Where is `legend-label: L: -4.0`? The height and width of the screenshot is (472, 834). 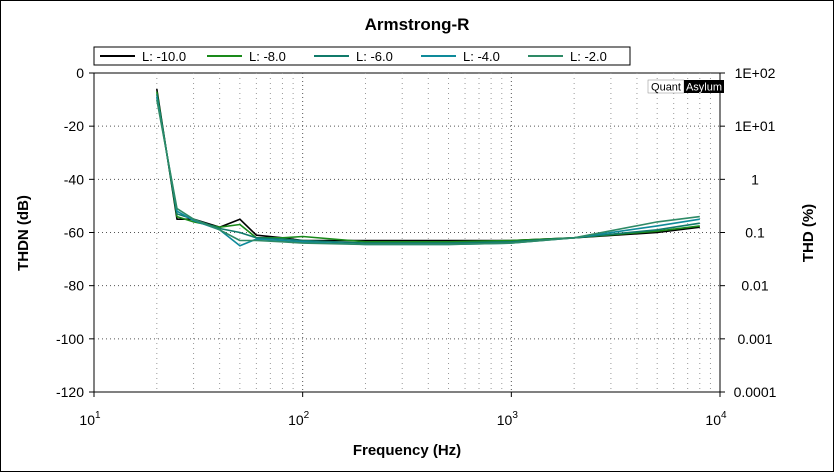 legend-label: L: -4.0 is located at coordinates (481, 56).